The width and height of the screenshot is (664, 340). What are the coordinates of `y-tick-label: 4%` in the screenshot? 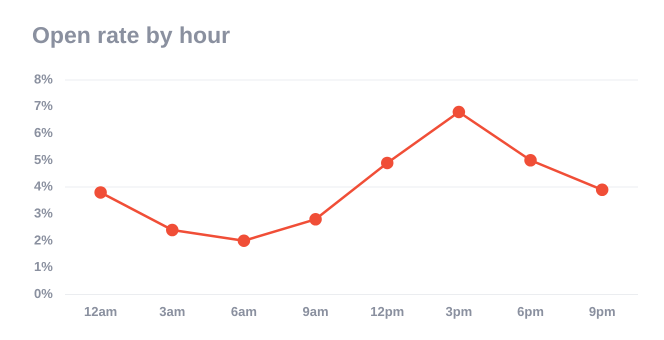 It's located at (44, 186).